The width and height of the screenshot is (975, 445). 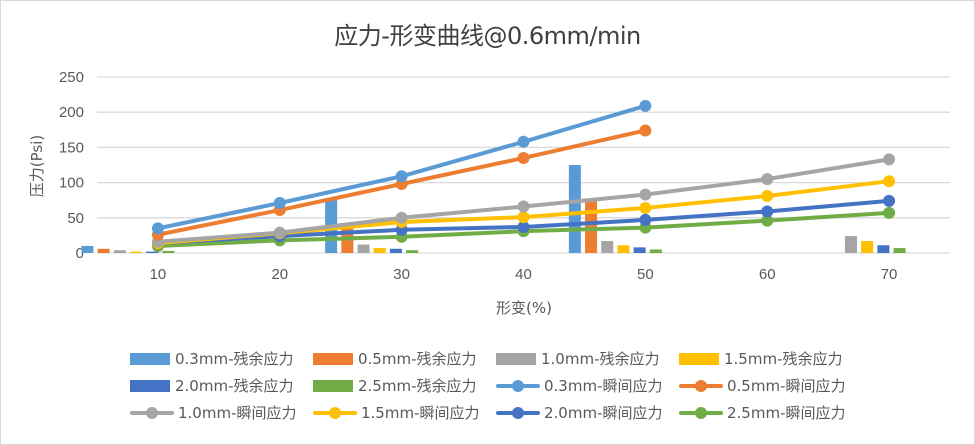 I want to click on legend-item: 2.5mm-残余应力, so click(x=395, y=385).